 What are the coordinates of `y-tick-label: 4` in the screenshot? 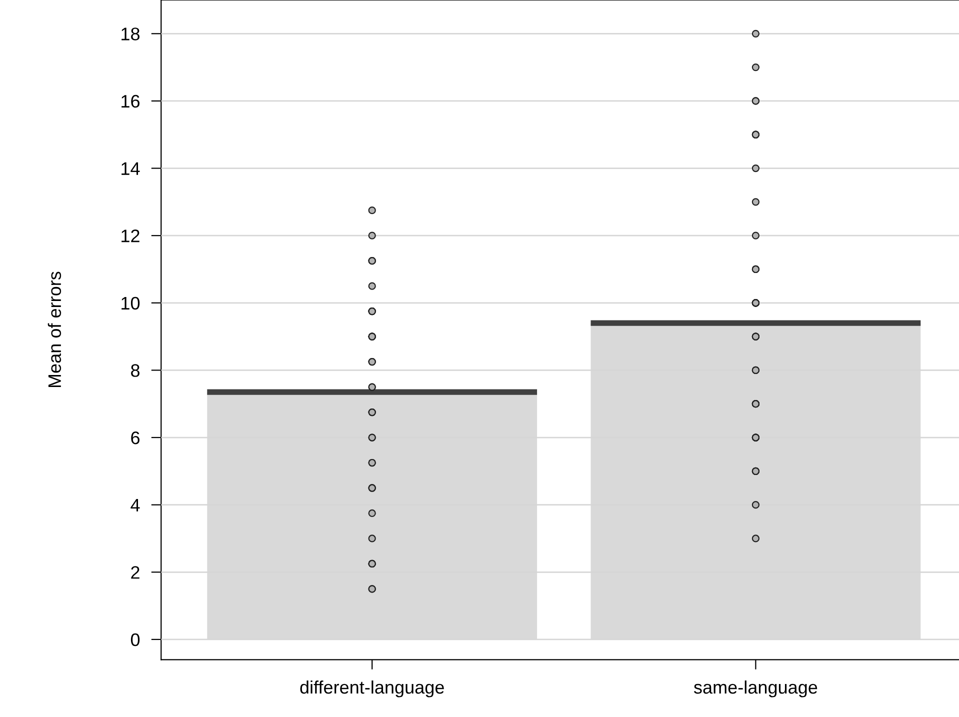 It's located at (135, 505).